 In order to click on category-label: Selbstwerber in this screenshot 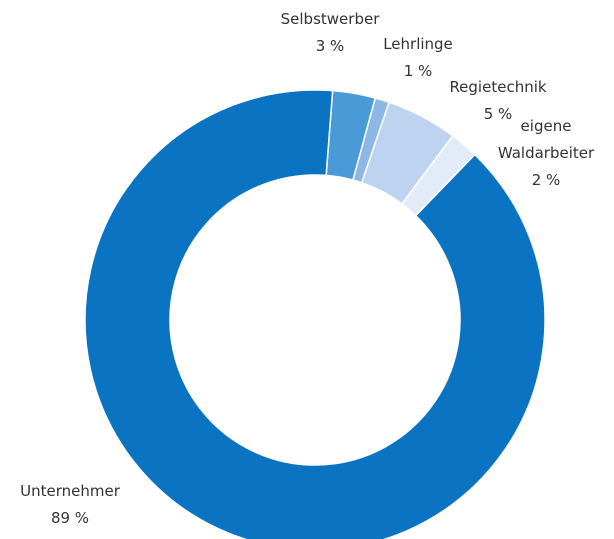, I will do `click(330, 19)`.